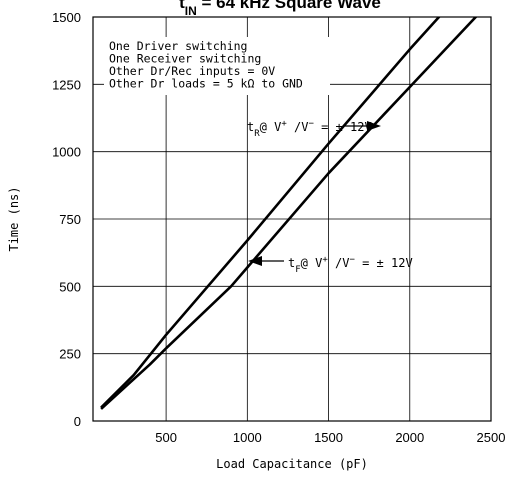  I want to click on y-axis-label: Time (ns), so click(14, 218).